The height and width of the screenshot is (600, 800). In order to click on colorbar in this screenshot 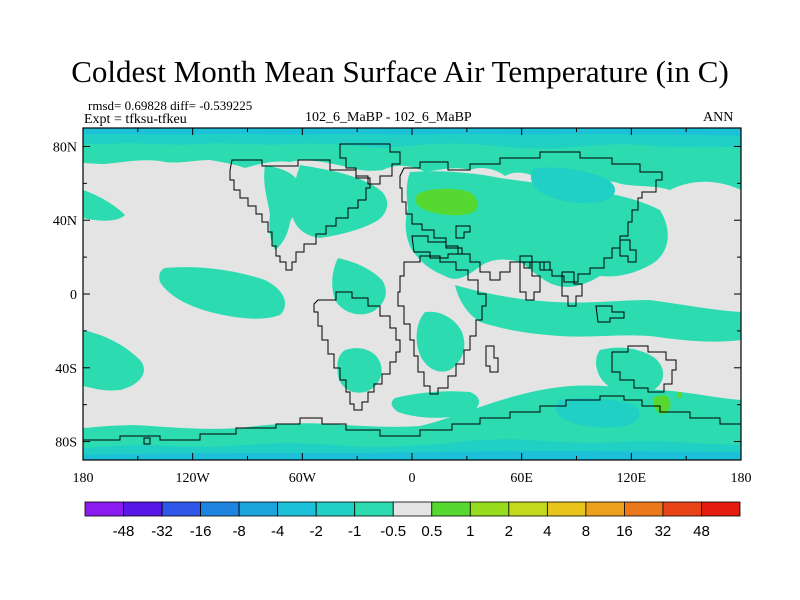, I will do `click(412, 509)`.